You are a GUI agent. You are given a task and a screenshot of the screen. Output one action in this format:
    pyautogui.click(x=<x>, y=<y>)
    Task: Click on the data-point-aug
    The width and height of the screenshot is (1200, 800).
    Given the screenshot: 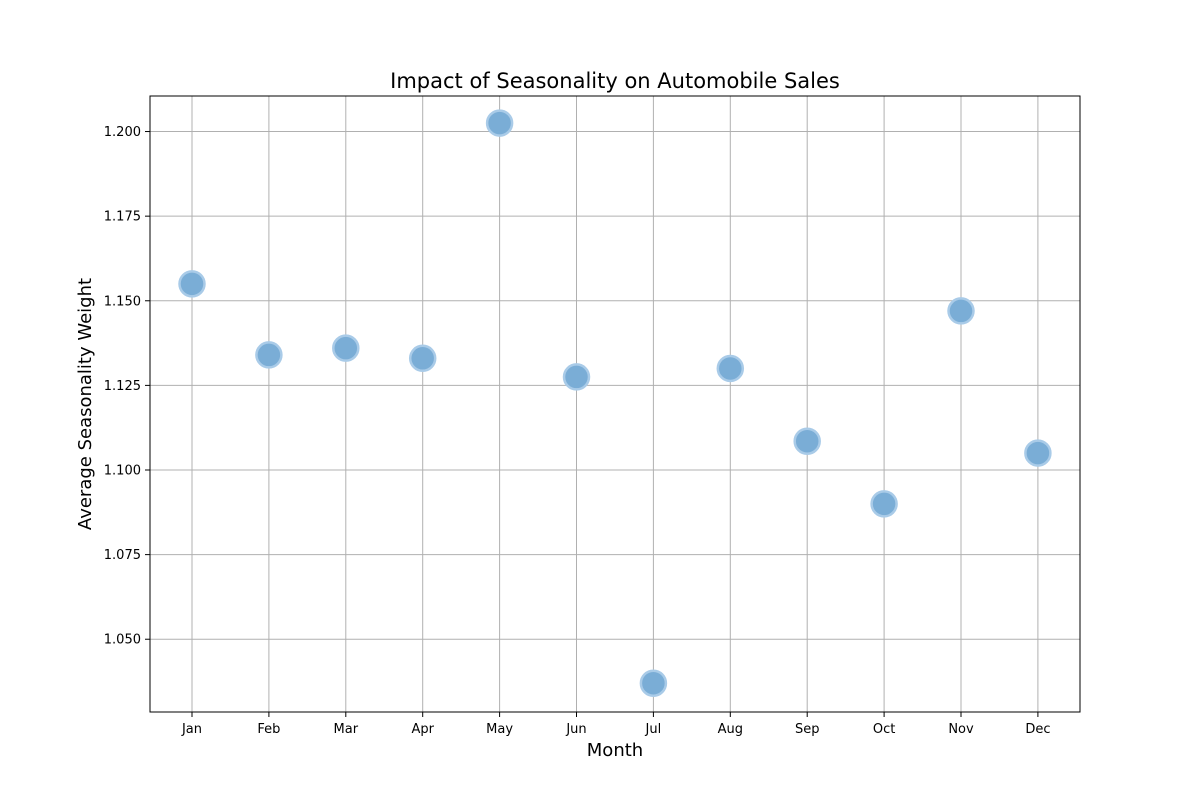 What is the action you would take?
    pyautogui.click(x=730, y=368)
    